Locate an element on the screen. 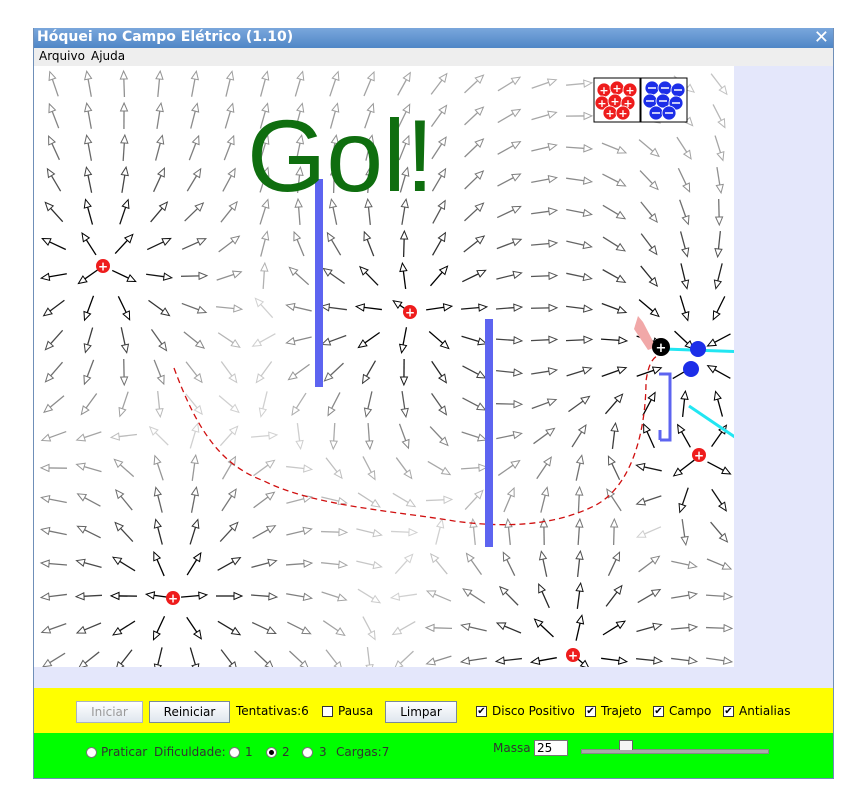 This screenshot has height=807, width=857. menu-ajuda: Ajuda is located at coordinates (108, 56).